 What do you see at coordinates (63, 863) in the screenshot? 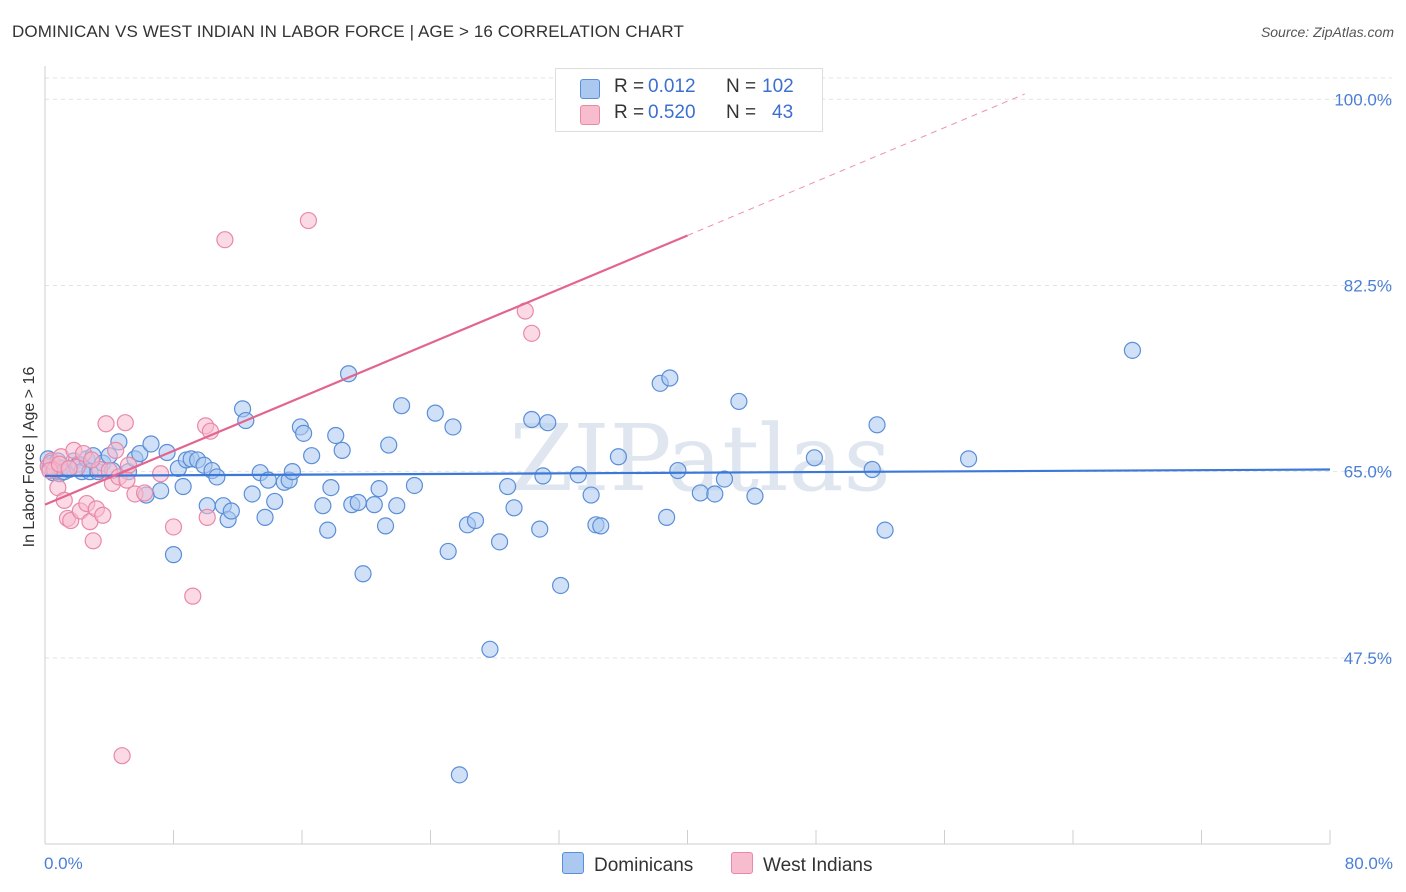
I see `x-tick-label: 0.0%` at bounding box center [63, 863].